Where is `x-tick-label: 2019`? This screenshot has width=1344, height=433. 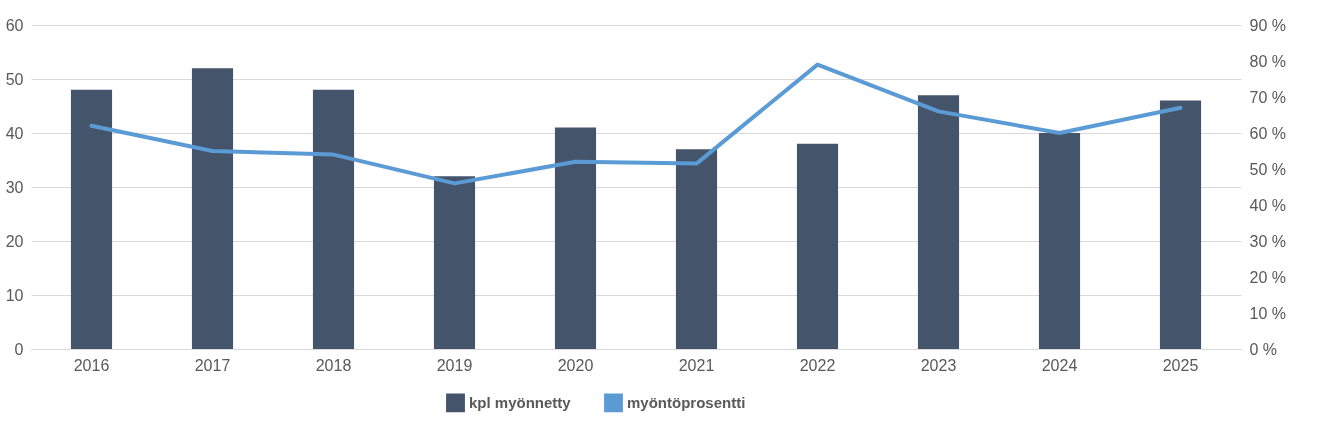 x-tick-label: 2019 is located at coordinates (454, 365).